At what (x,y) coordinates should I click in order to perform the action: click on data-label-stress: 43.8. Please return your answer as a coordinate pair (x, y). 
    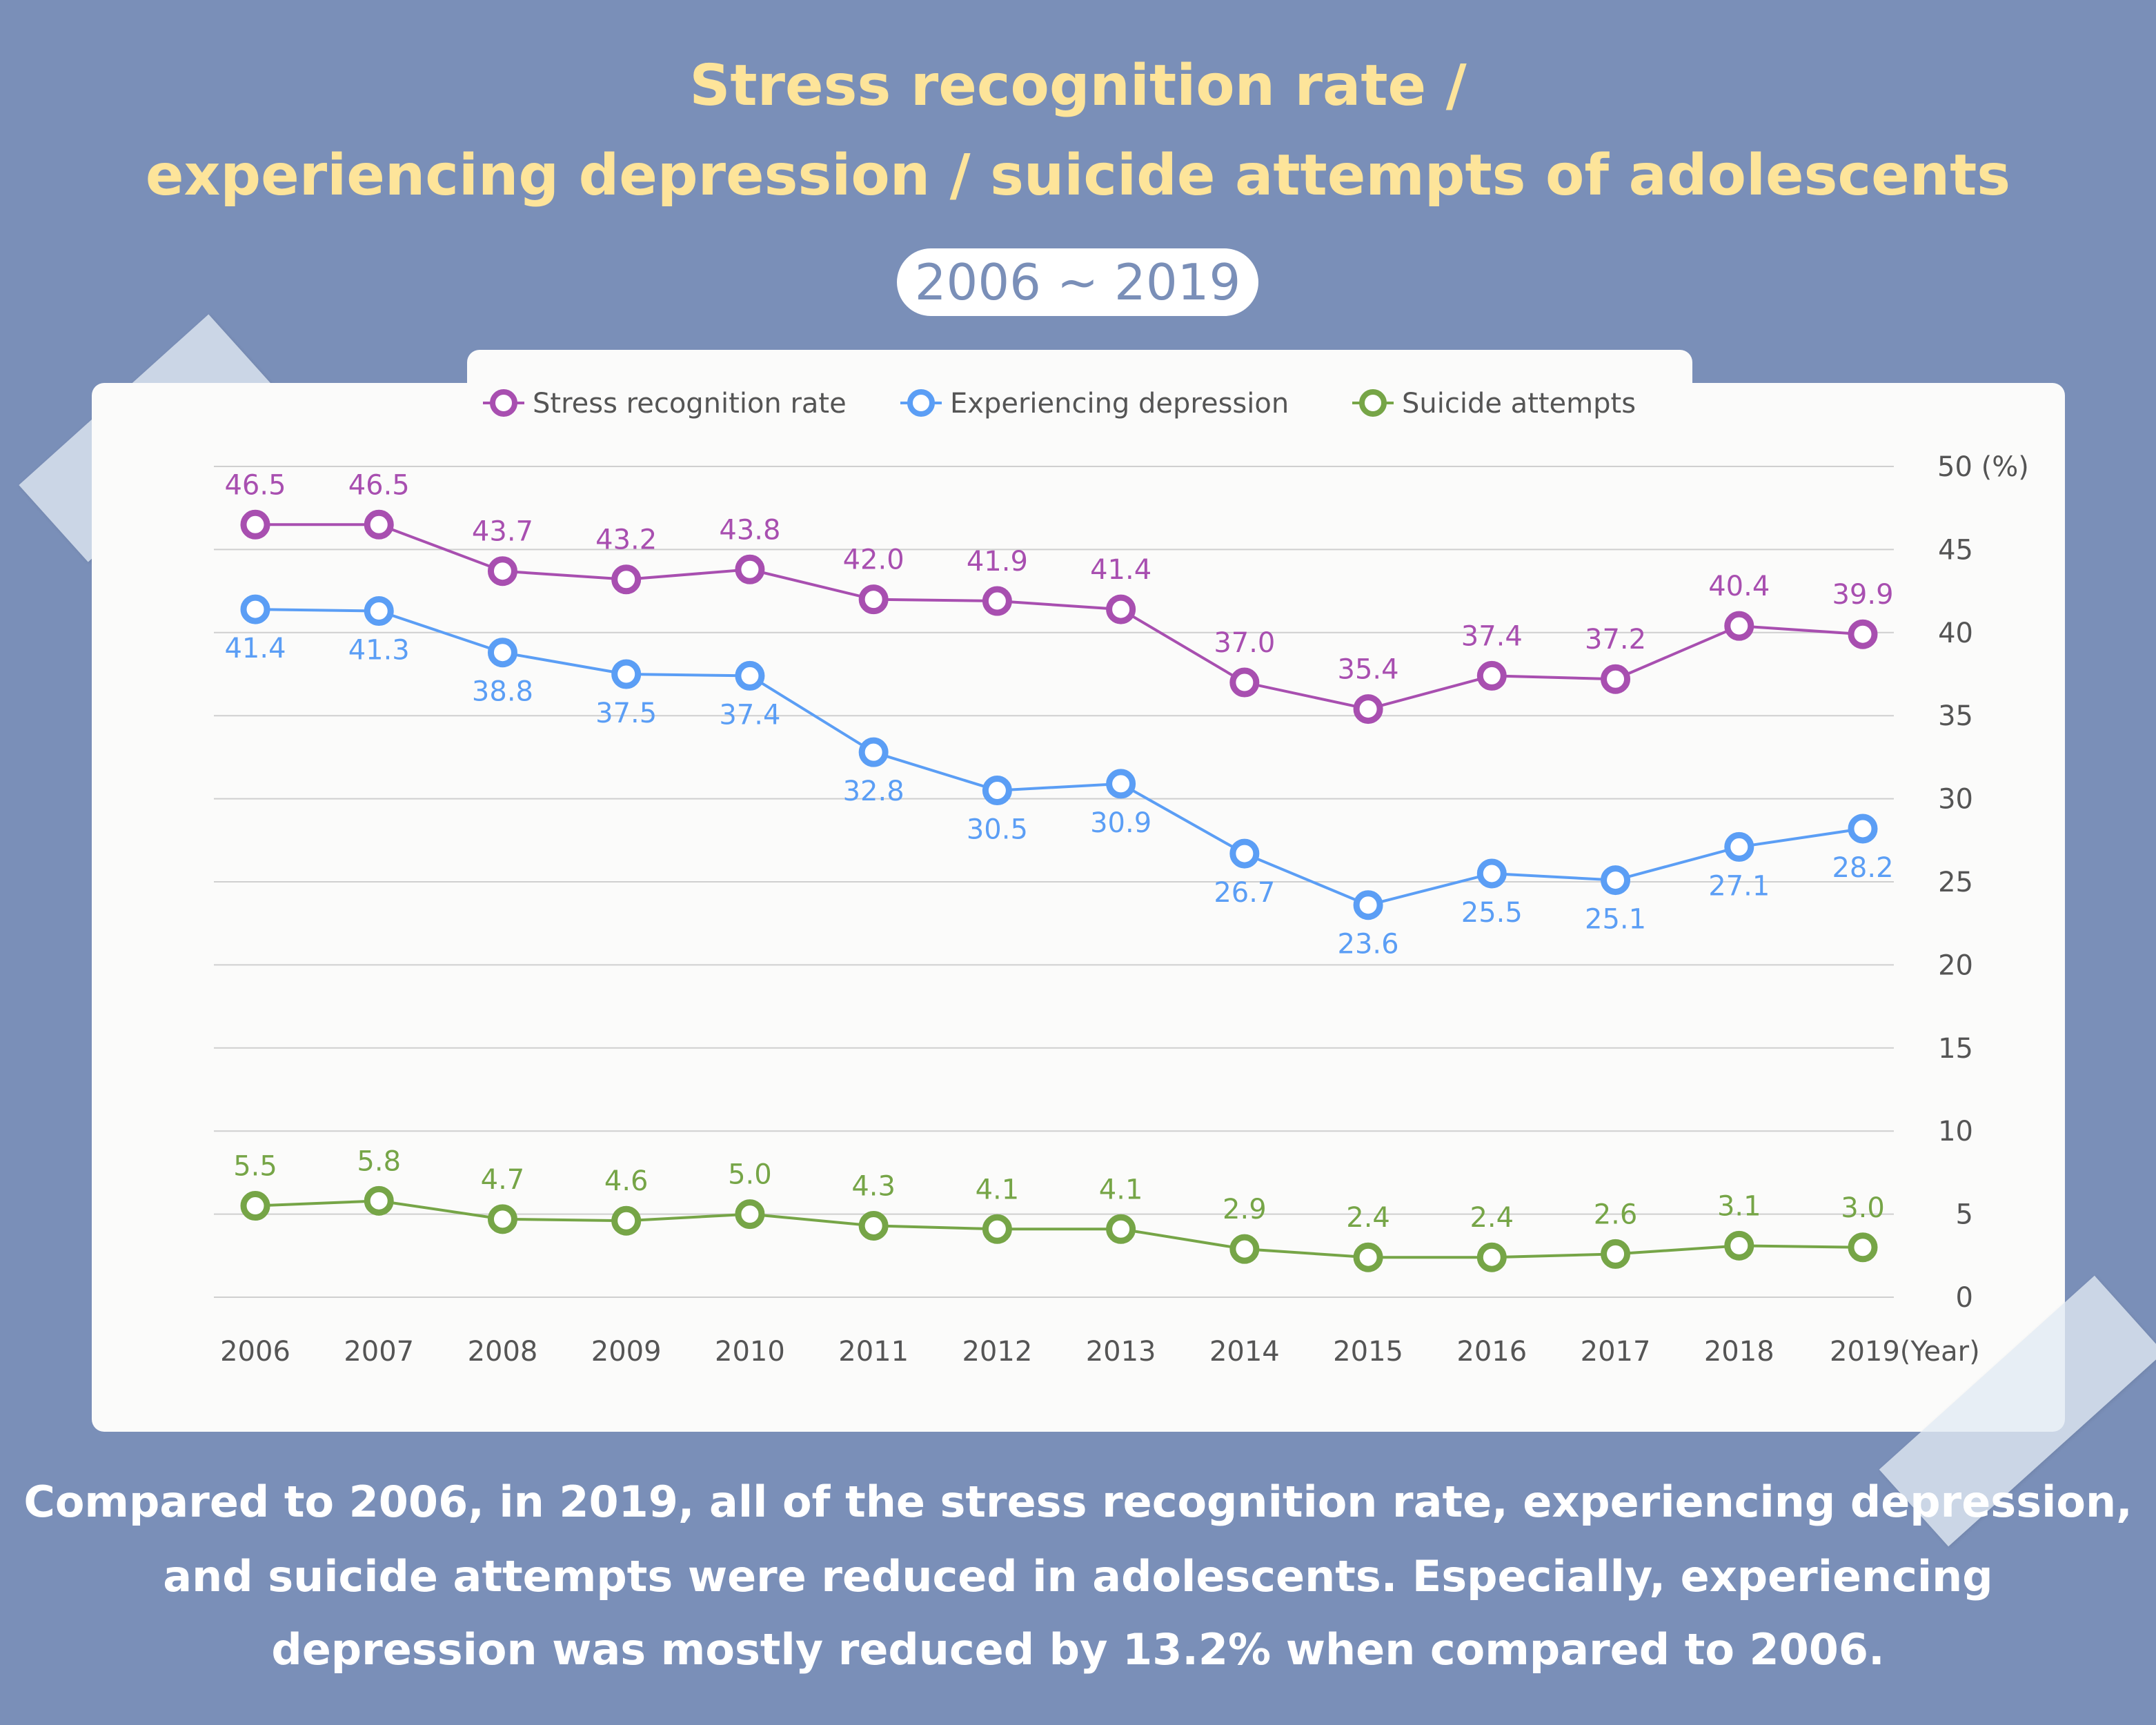
    Looking at the image, I should click on (750, 530).